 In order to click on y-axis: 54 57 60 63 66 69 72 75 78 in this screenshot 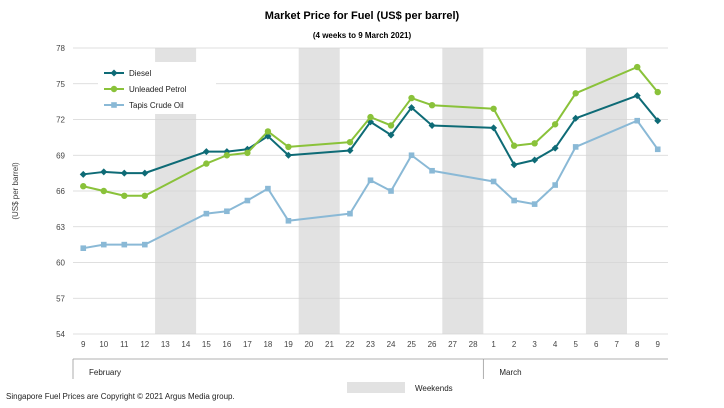, I will do `click(60, 191)`.